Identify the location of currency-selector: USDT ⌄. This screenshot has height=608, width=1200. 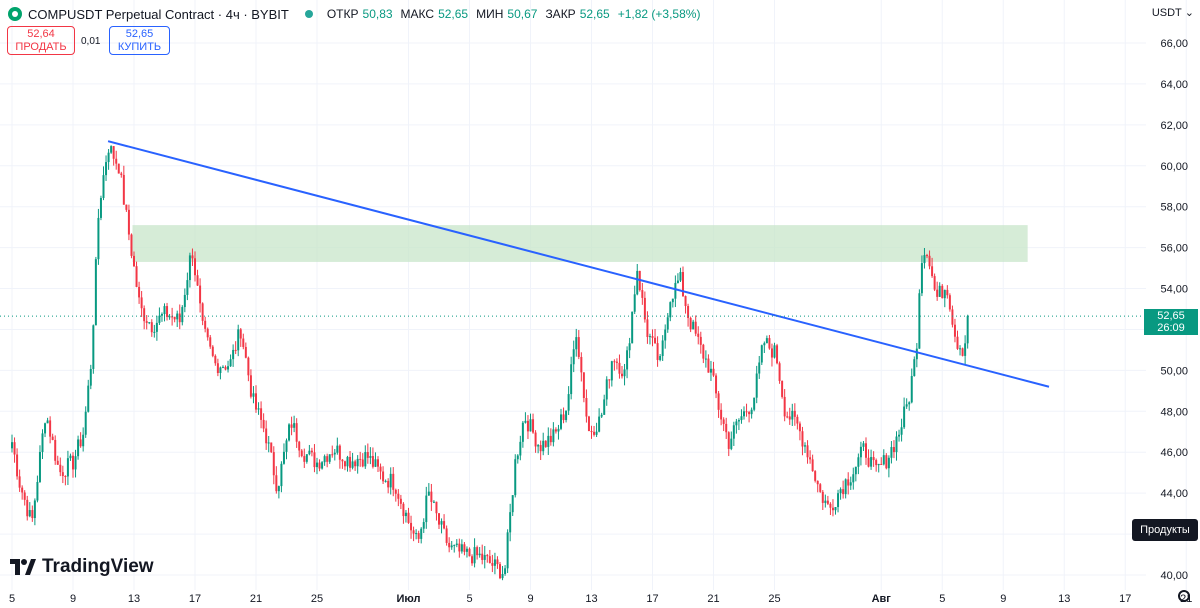
(1172, 13).